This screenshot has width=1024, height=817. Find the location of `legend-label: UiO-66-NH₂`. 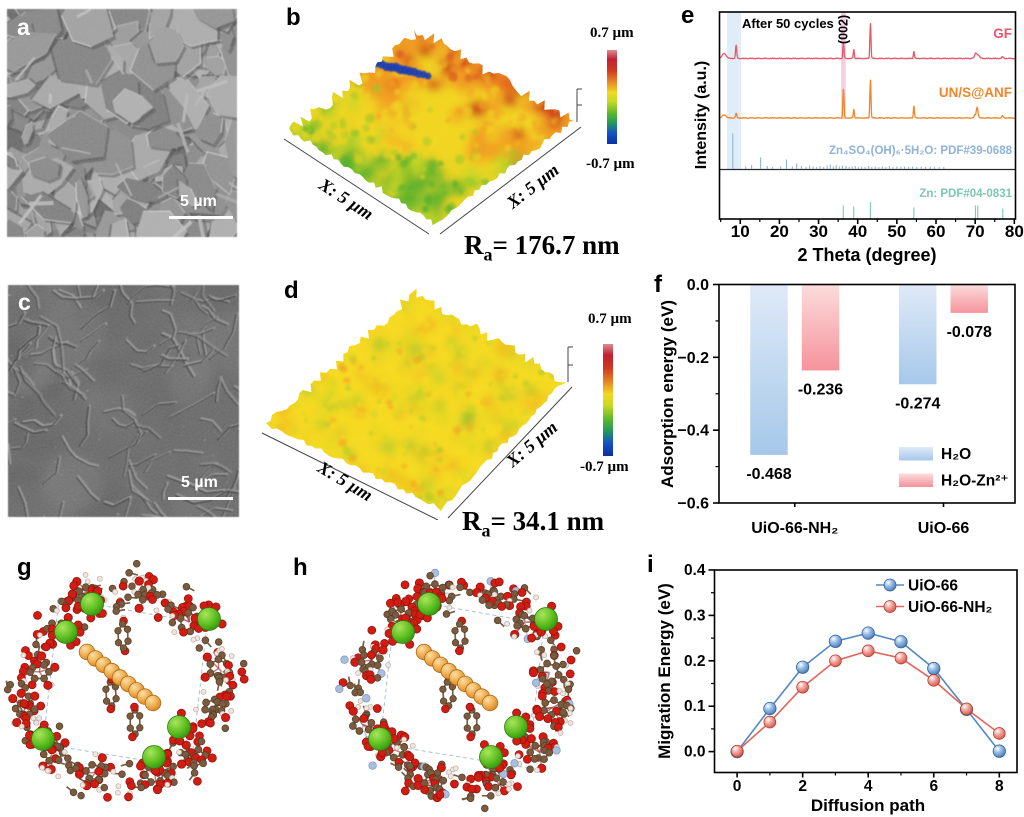

legend-label: UiO-66-NH₂ is located at coordinates (950, 607).